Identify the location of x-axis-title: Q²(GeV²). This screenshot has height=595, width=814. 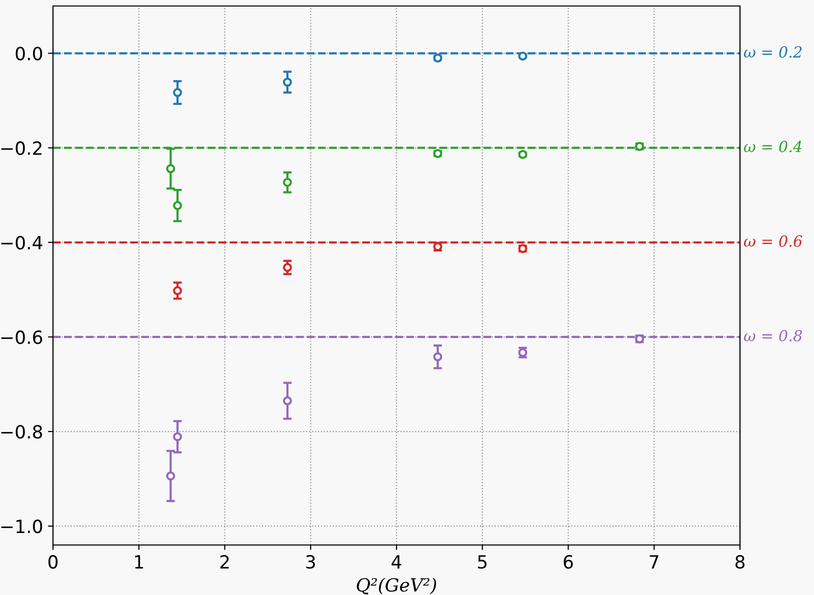
(396, 586).